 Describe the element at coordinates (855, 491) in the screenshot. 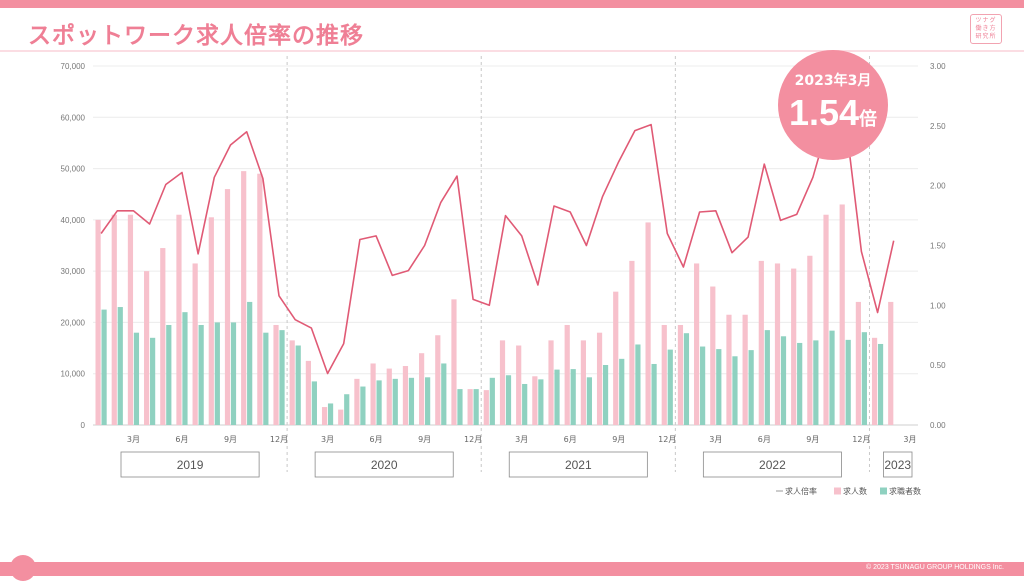

I see `legend-label: 求人数` at that location.